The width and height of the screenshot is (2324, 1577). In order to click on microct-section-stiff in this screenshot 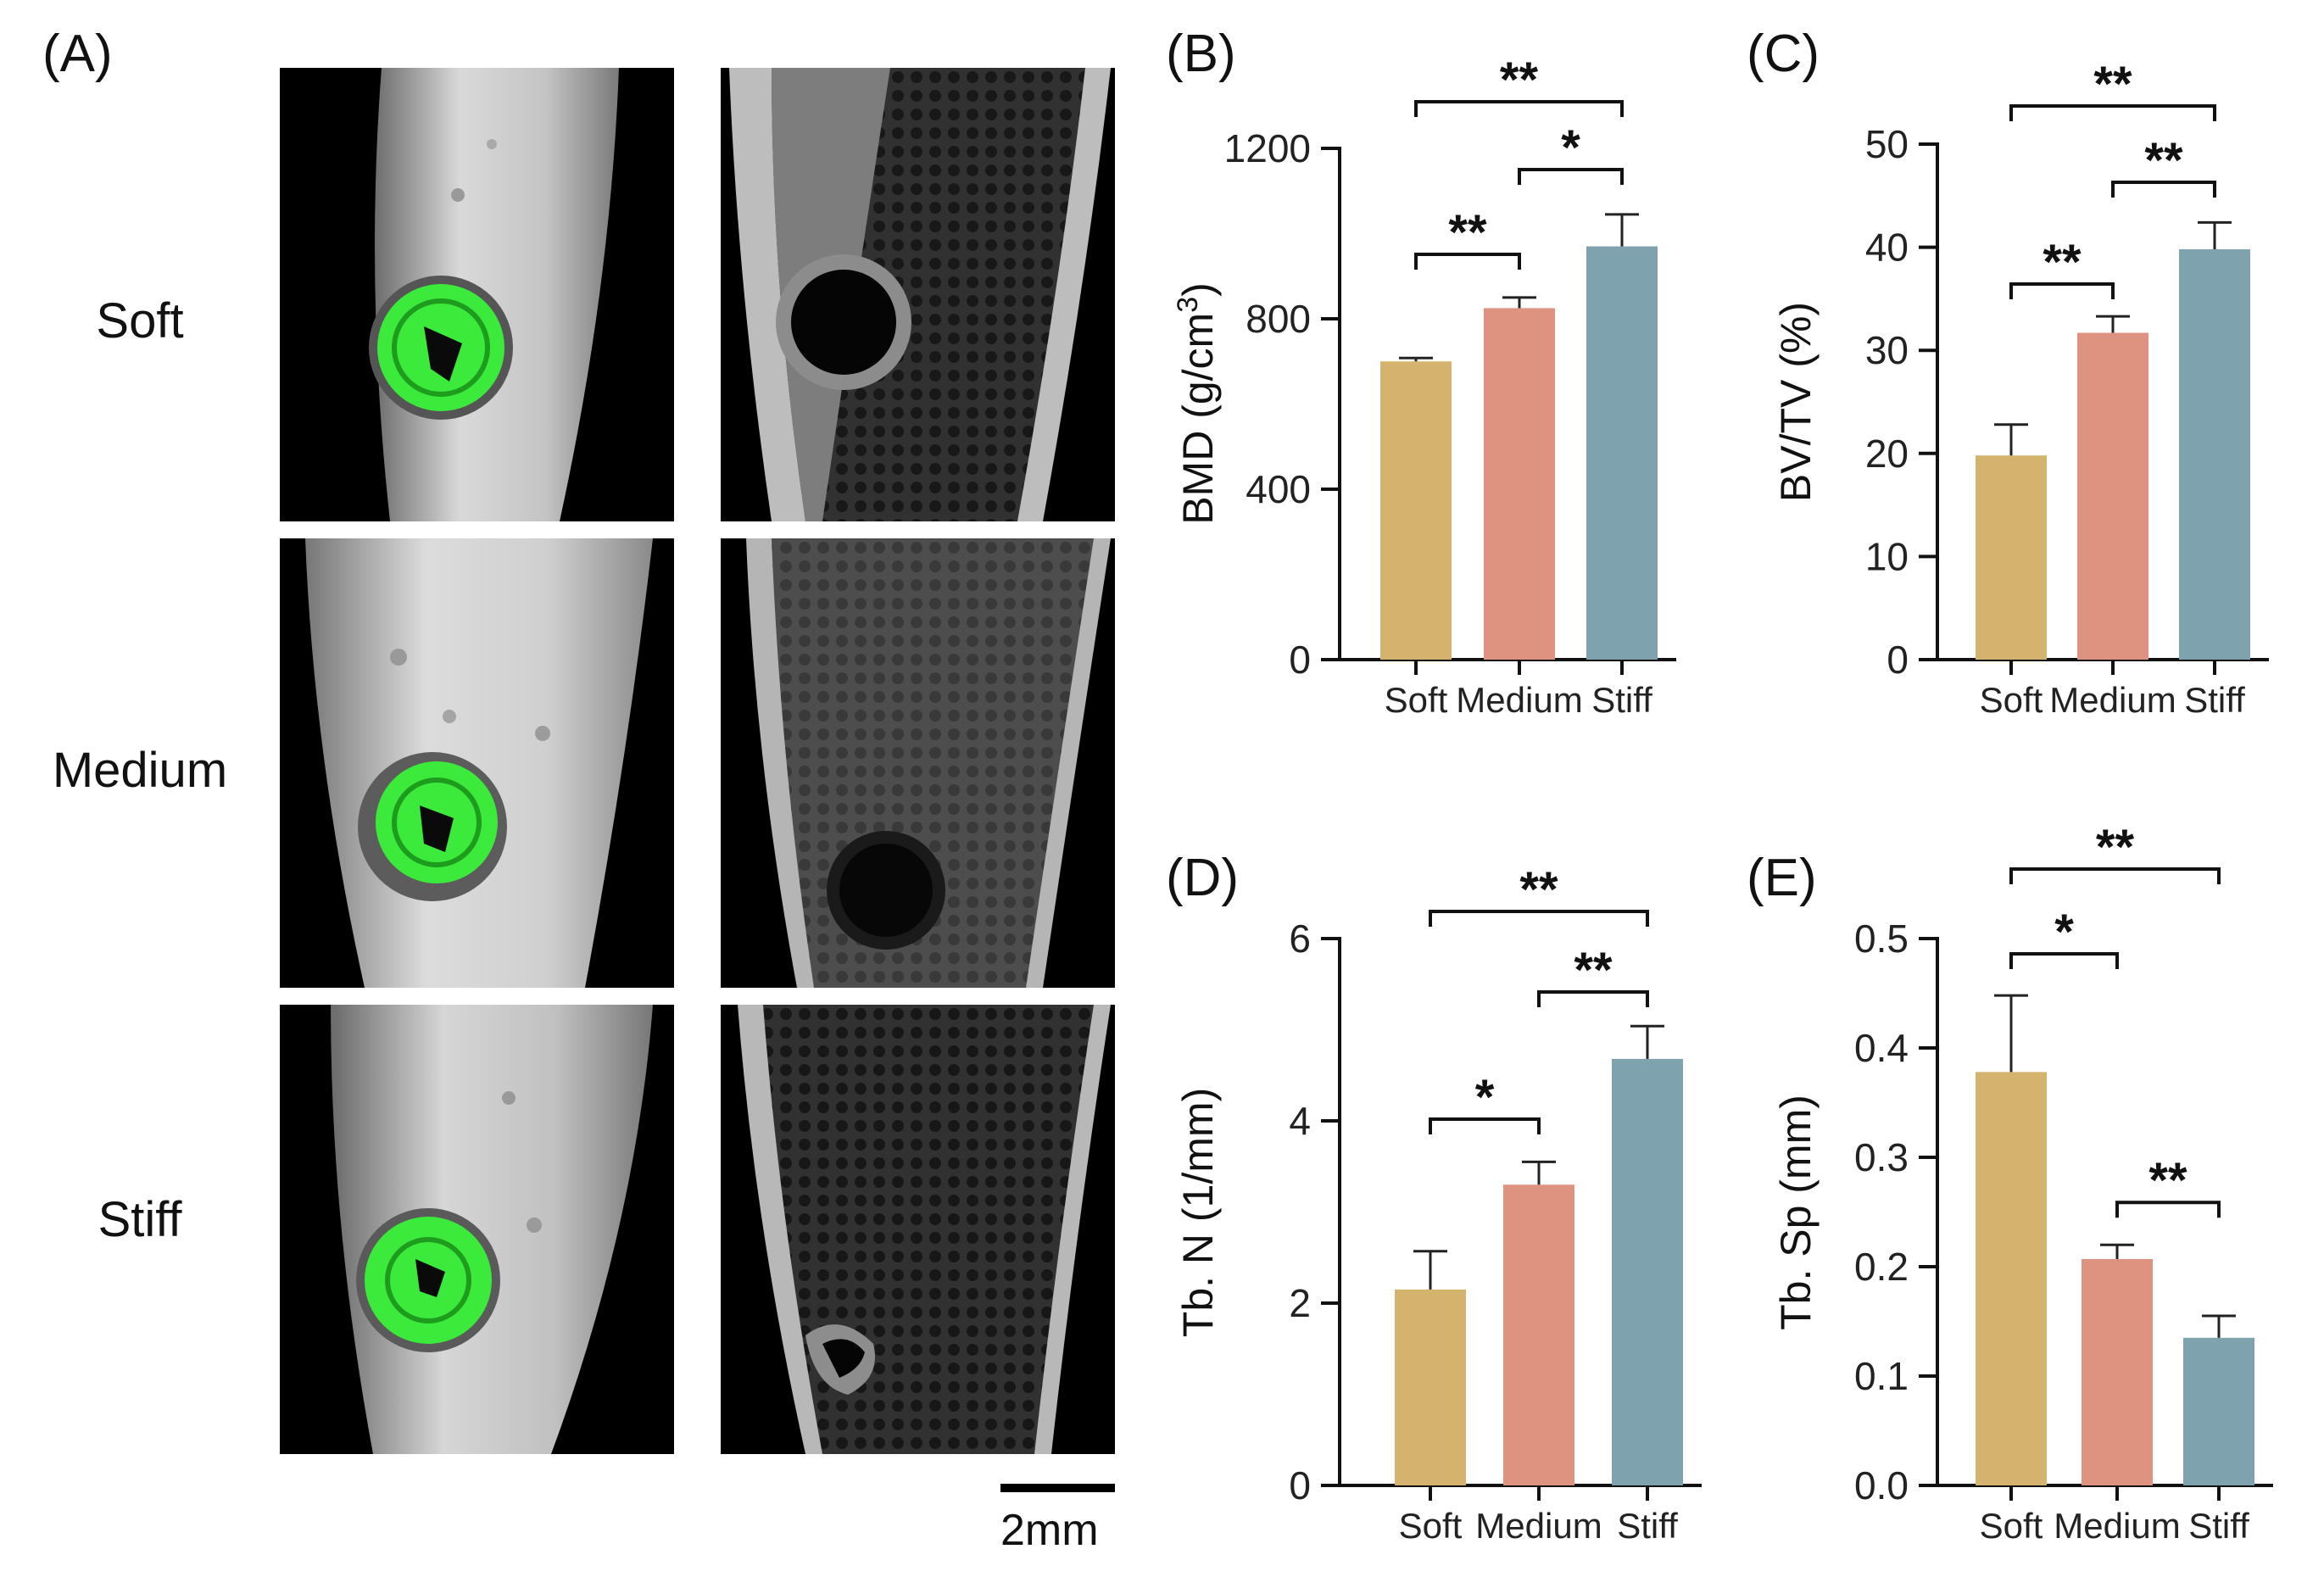, I will do `click(918, 1229)`.